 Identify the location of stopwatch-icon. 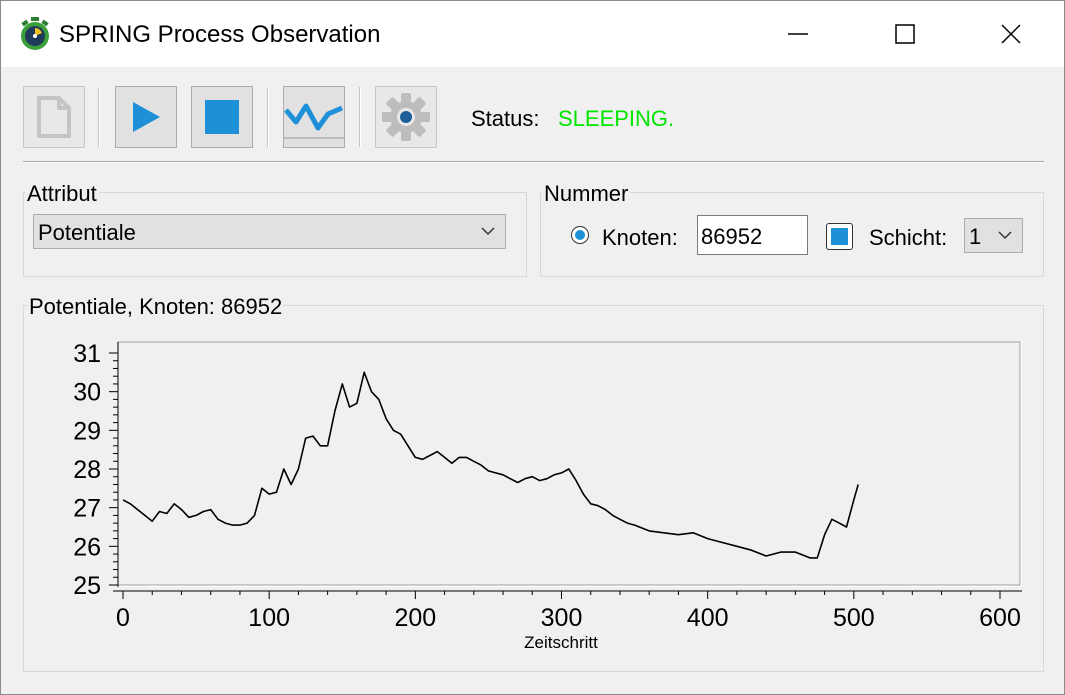
(35, 34).